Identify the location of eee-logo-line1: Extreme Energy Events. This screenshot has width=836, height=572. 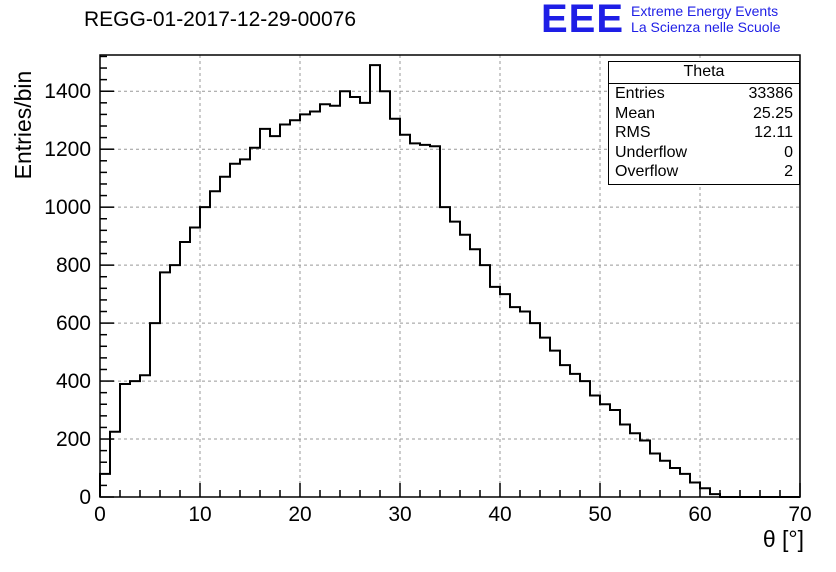
(705, 11).